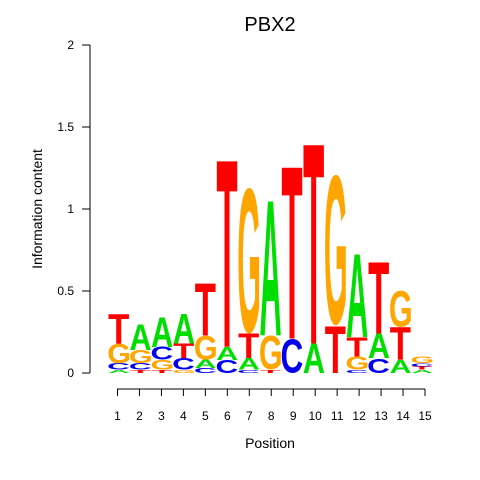  Describe the element at coordinates (162, 354) in the screenshot. I see `logo-letter-C-pos-3: C` at that location.